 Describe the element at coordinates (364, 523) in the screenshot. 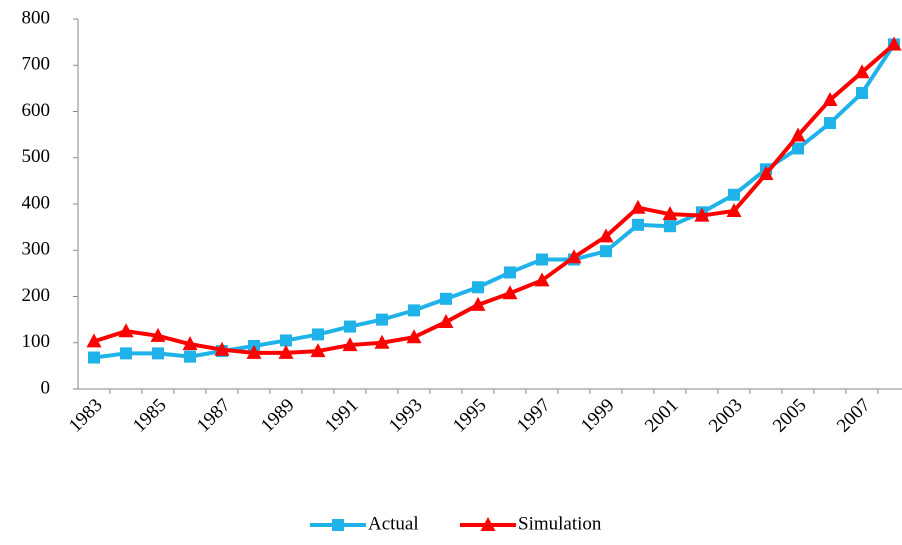

I see `legend-item: Actual` at that location.